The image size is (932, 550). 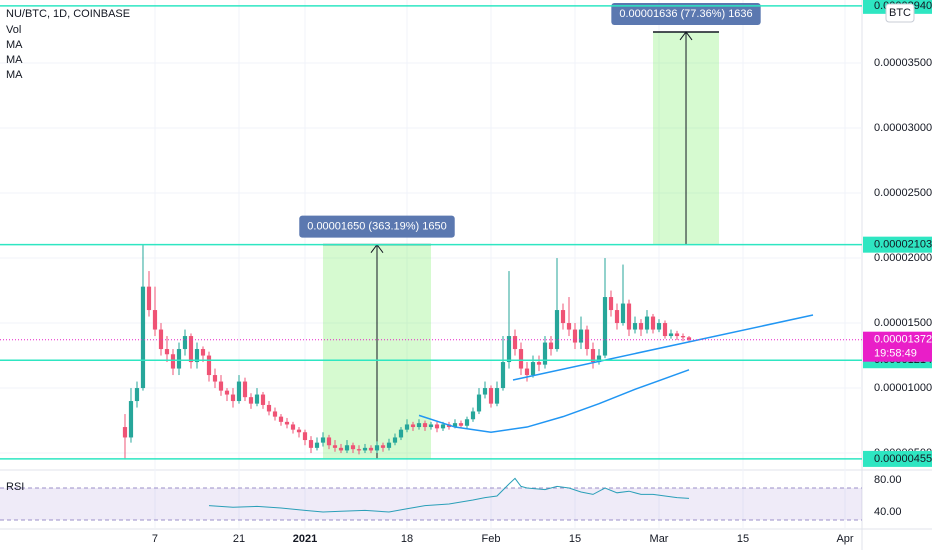 What do you see at coordinates (155, 539) in the screenshot?
I see `x-tick-label: 7` at bounding box center [155, 539].